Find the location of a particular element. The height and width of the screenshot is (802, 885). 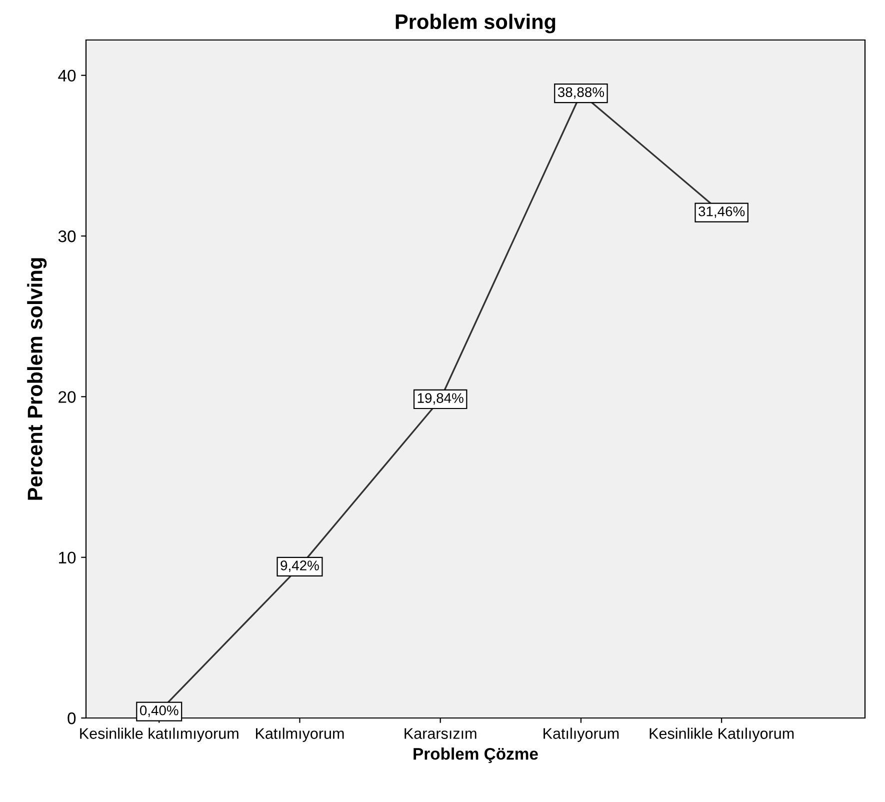

data-label: 19,84% is located at coordinates (441, 399).